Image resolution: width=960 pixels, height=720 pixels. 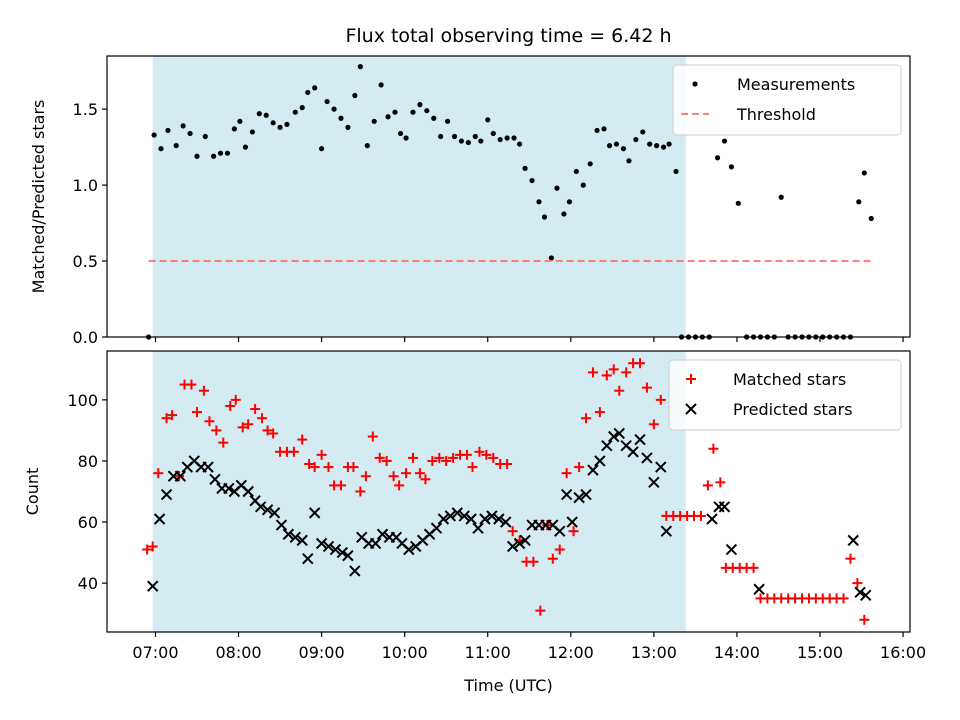 I want to click on legend-label: Measurements, so click(x=796, y=84).